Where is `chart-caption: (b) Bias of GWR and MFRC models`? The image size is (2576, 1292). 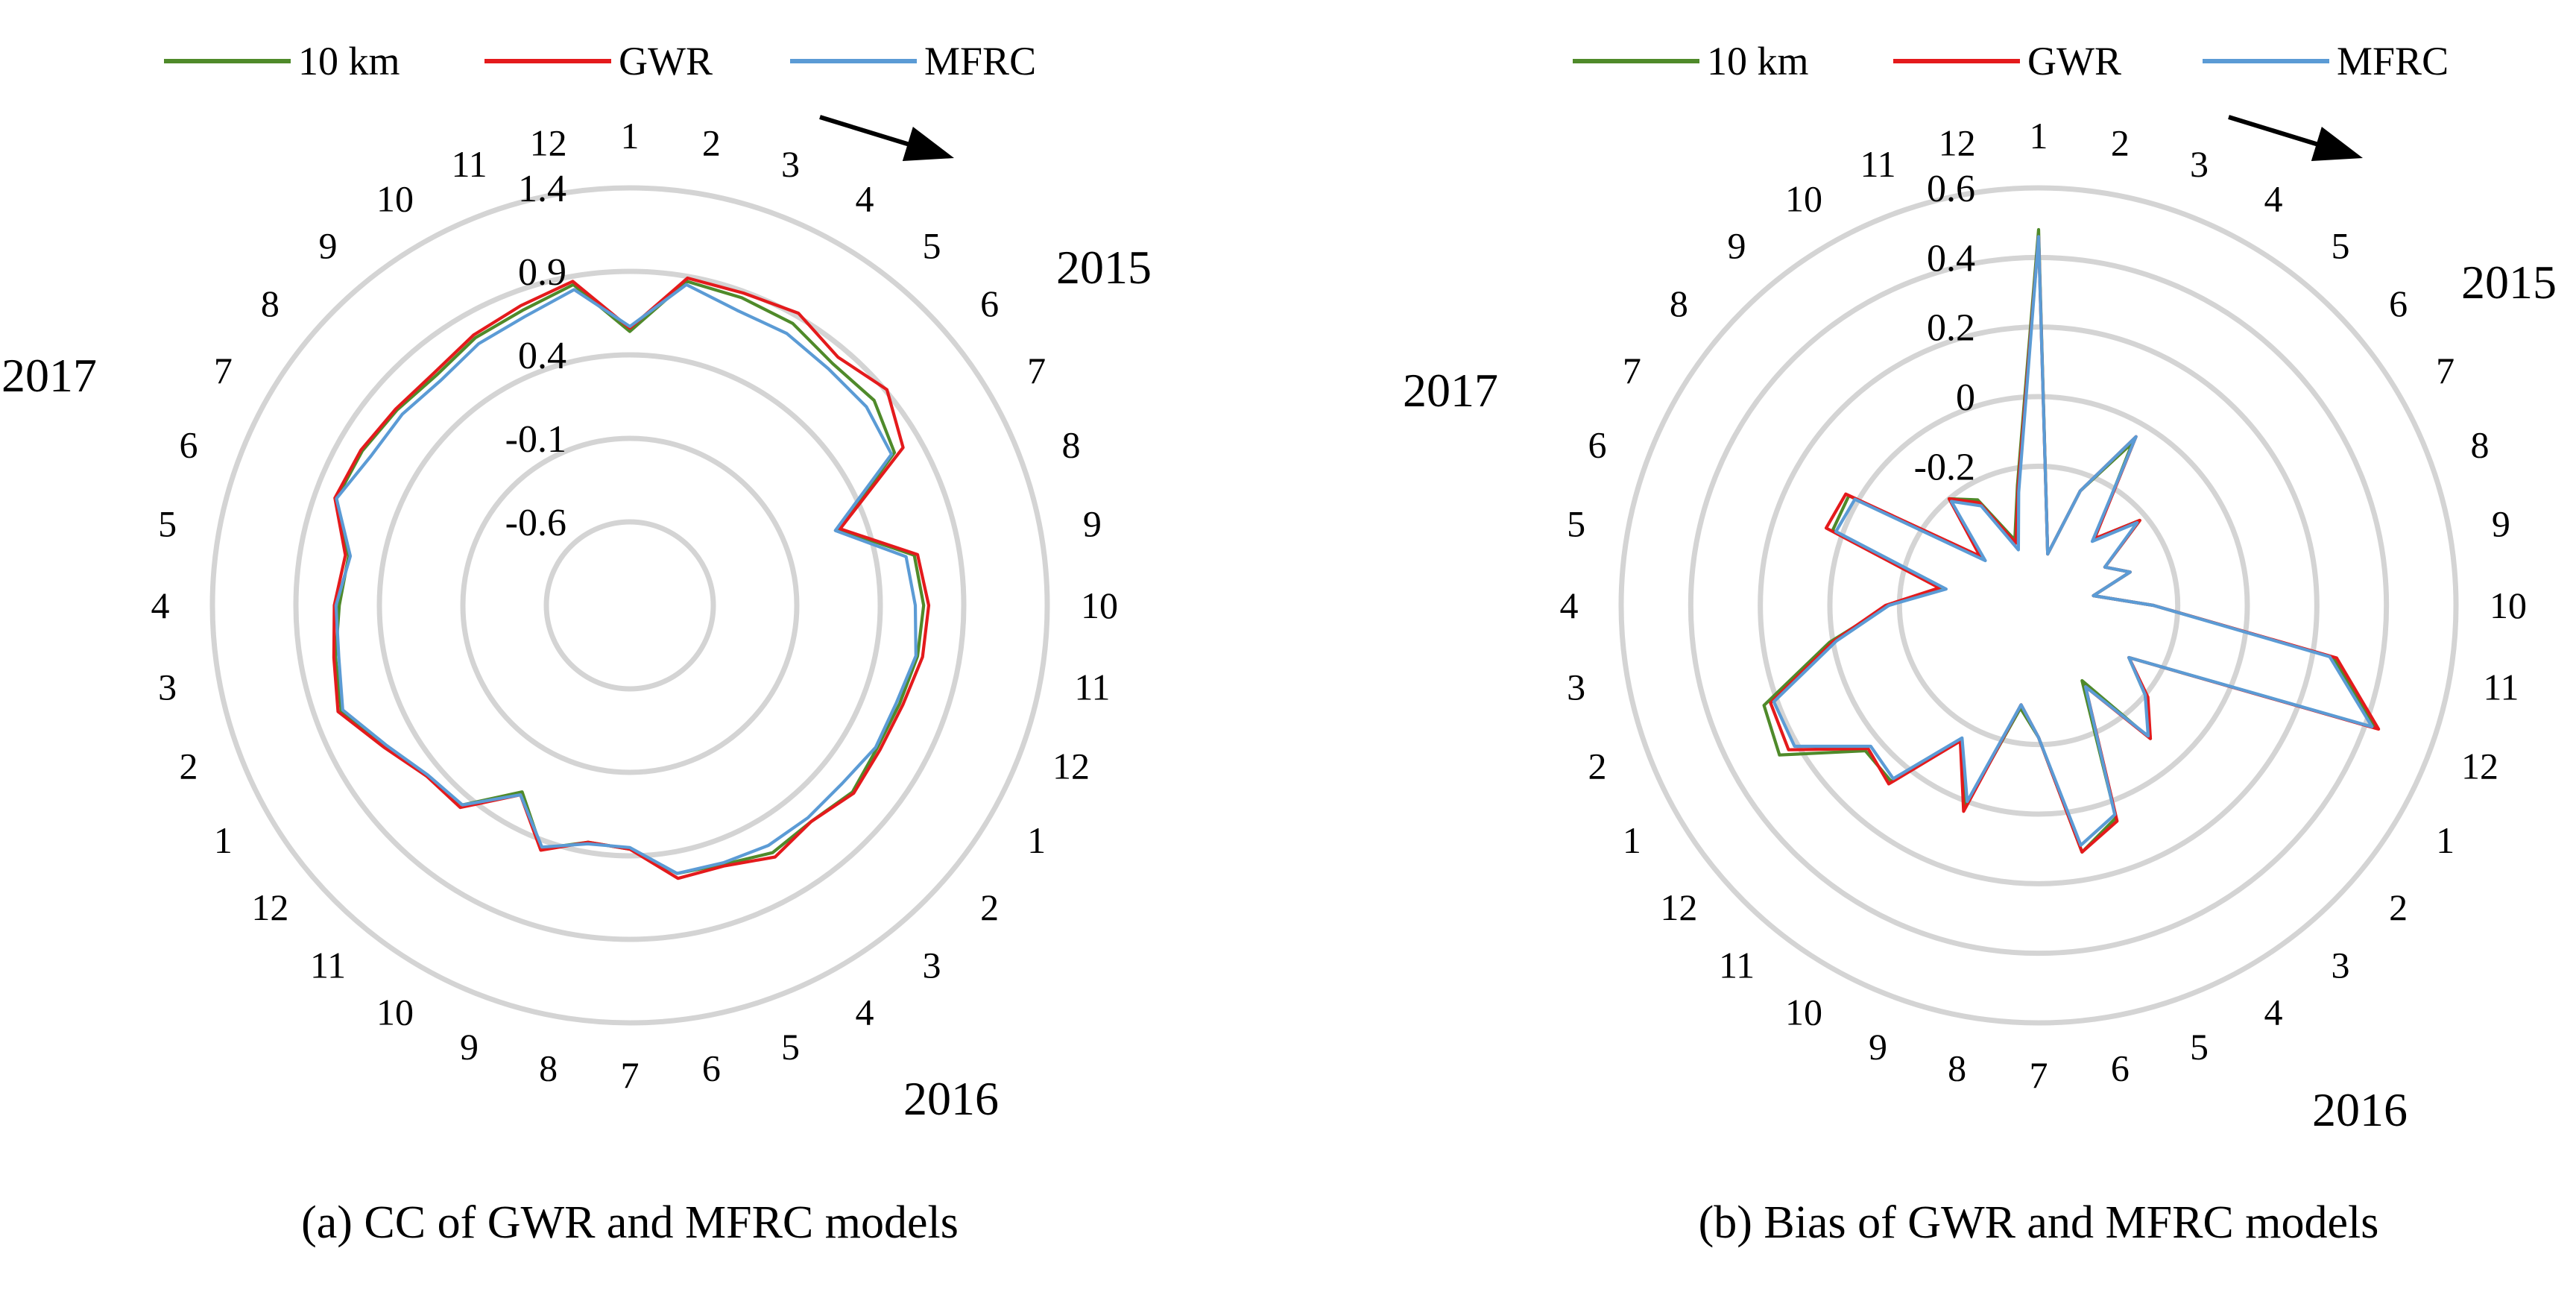 chart-caption: (b) Bias of GWR and MFRC models is located at coordinates (2039, 1222).